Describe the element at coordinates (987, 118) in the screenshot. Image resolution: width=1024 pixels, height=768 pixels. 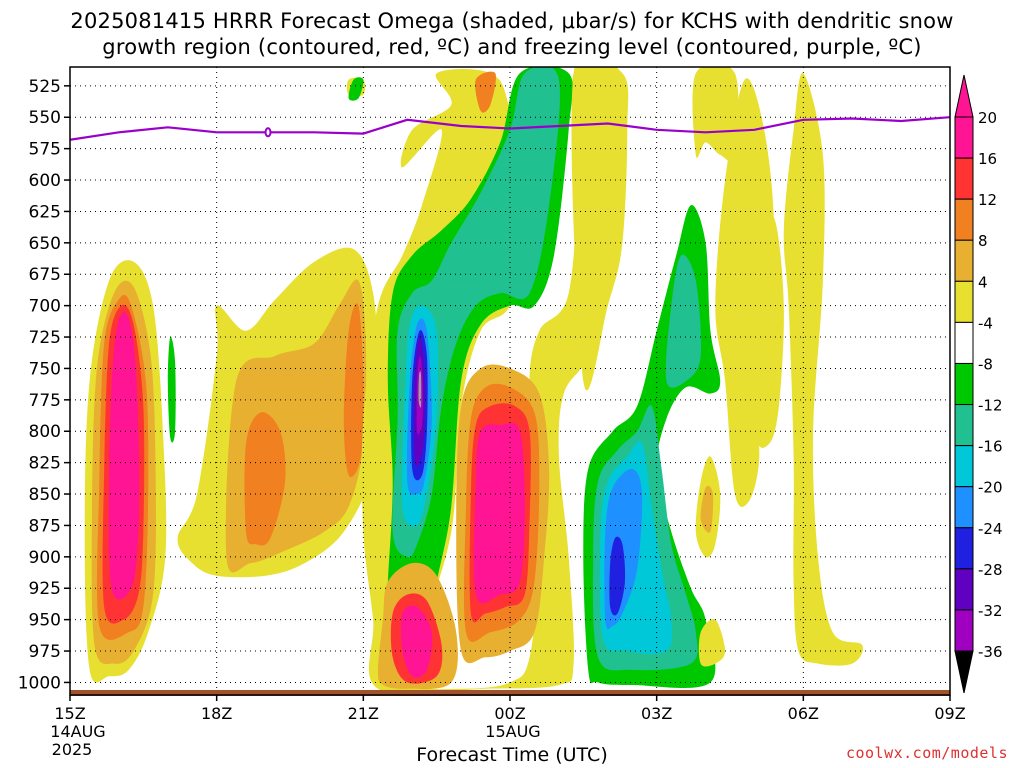
I see `colorbar-label-20: 20` at that location.